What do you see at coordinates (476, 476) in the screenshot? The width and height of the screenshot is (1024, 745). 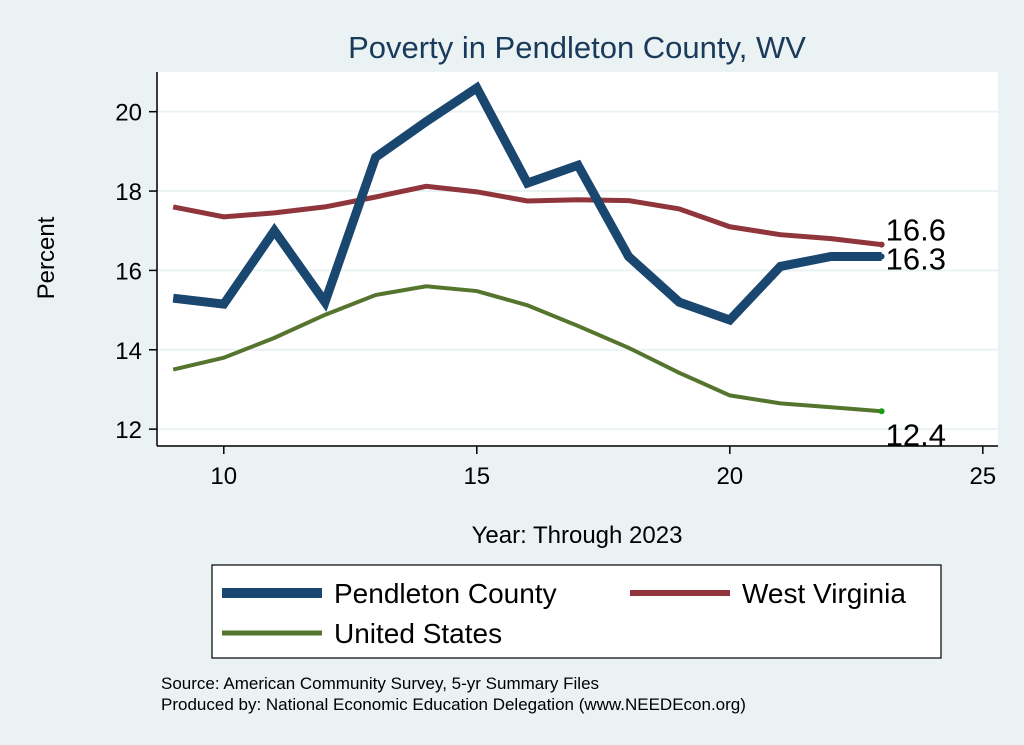 I see `x-tick-label: 15` at bounding box center [476, 476].